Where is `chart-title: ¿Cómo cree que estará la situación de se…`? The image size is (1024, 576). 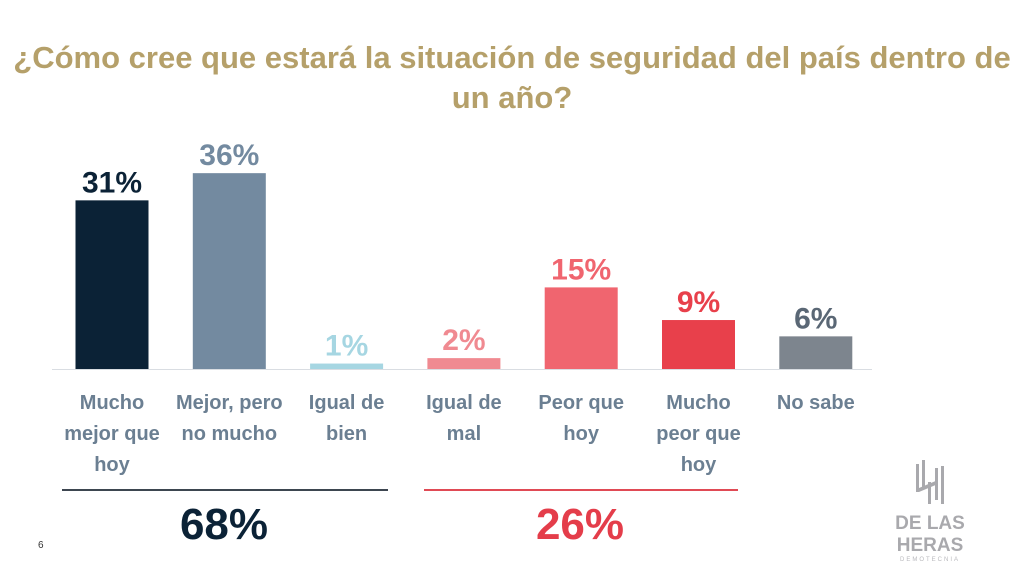 chart-title: ¿Cómo cree que estará la situación de se… is located at coordinates (512, 77).